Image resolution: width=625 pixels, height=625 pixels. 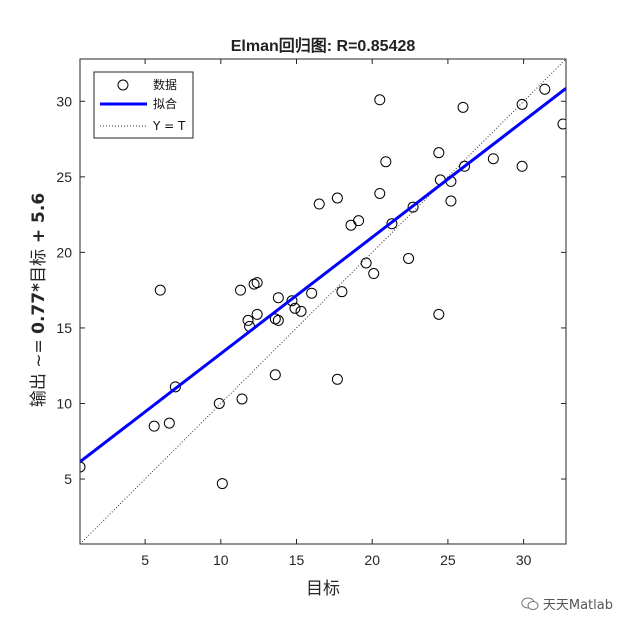 I want to click on y-tick-label: 5, so click(x=68, y=479).